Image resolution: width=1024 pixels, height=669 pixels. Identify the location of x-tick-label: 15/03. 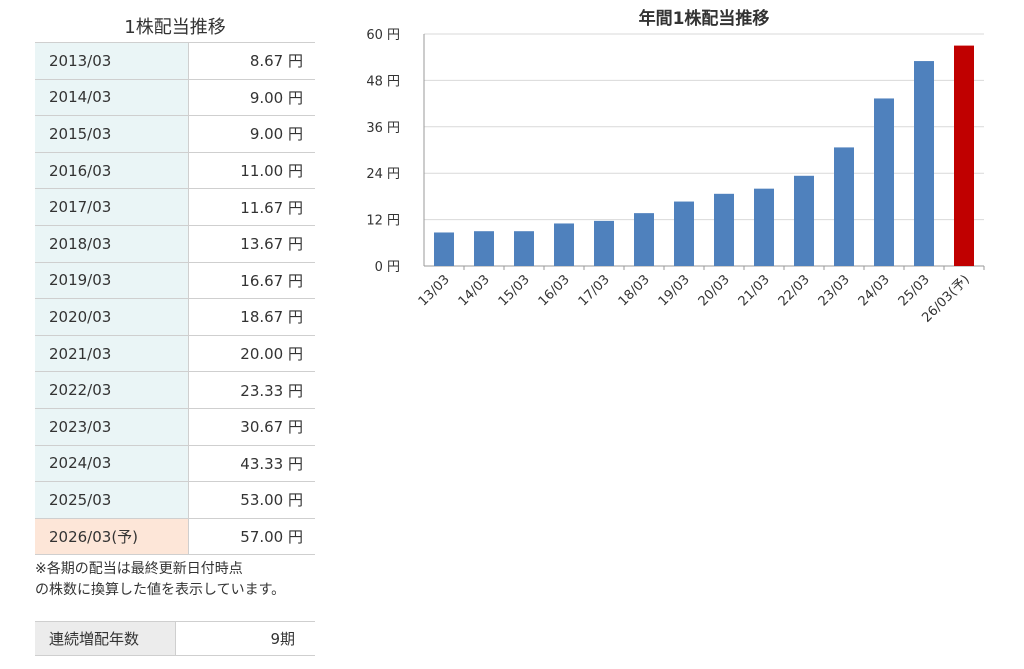
(514, 290).